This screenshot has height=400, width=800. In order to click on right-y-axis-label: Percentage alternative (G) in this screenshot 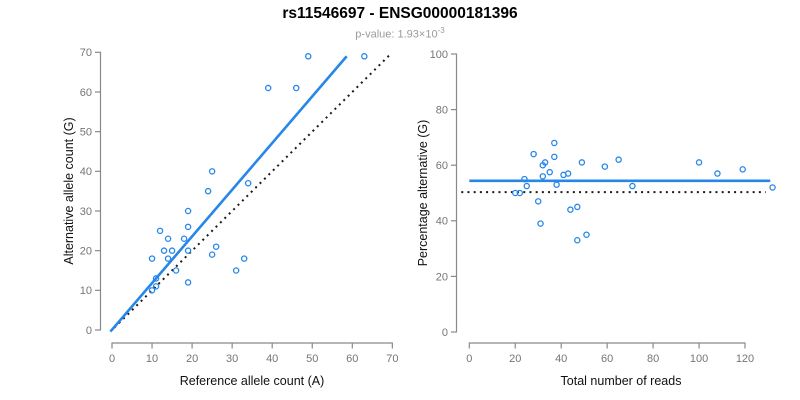, I will do `click(423, 193)`.